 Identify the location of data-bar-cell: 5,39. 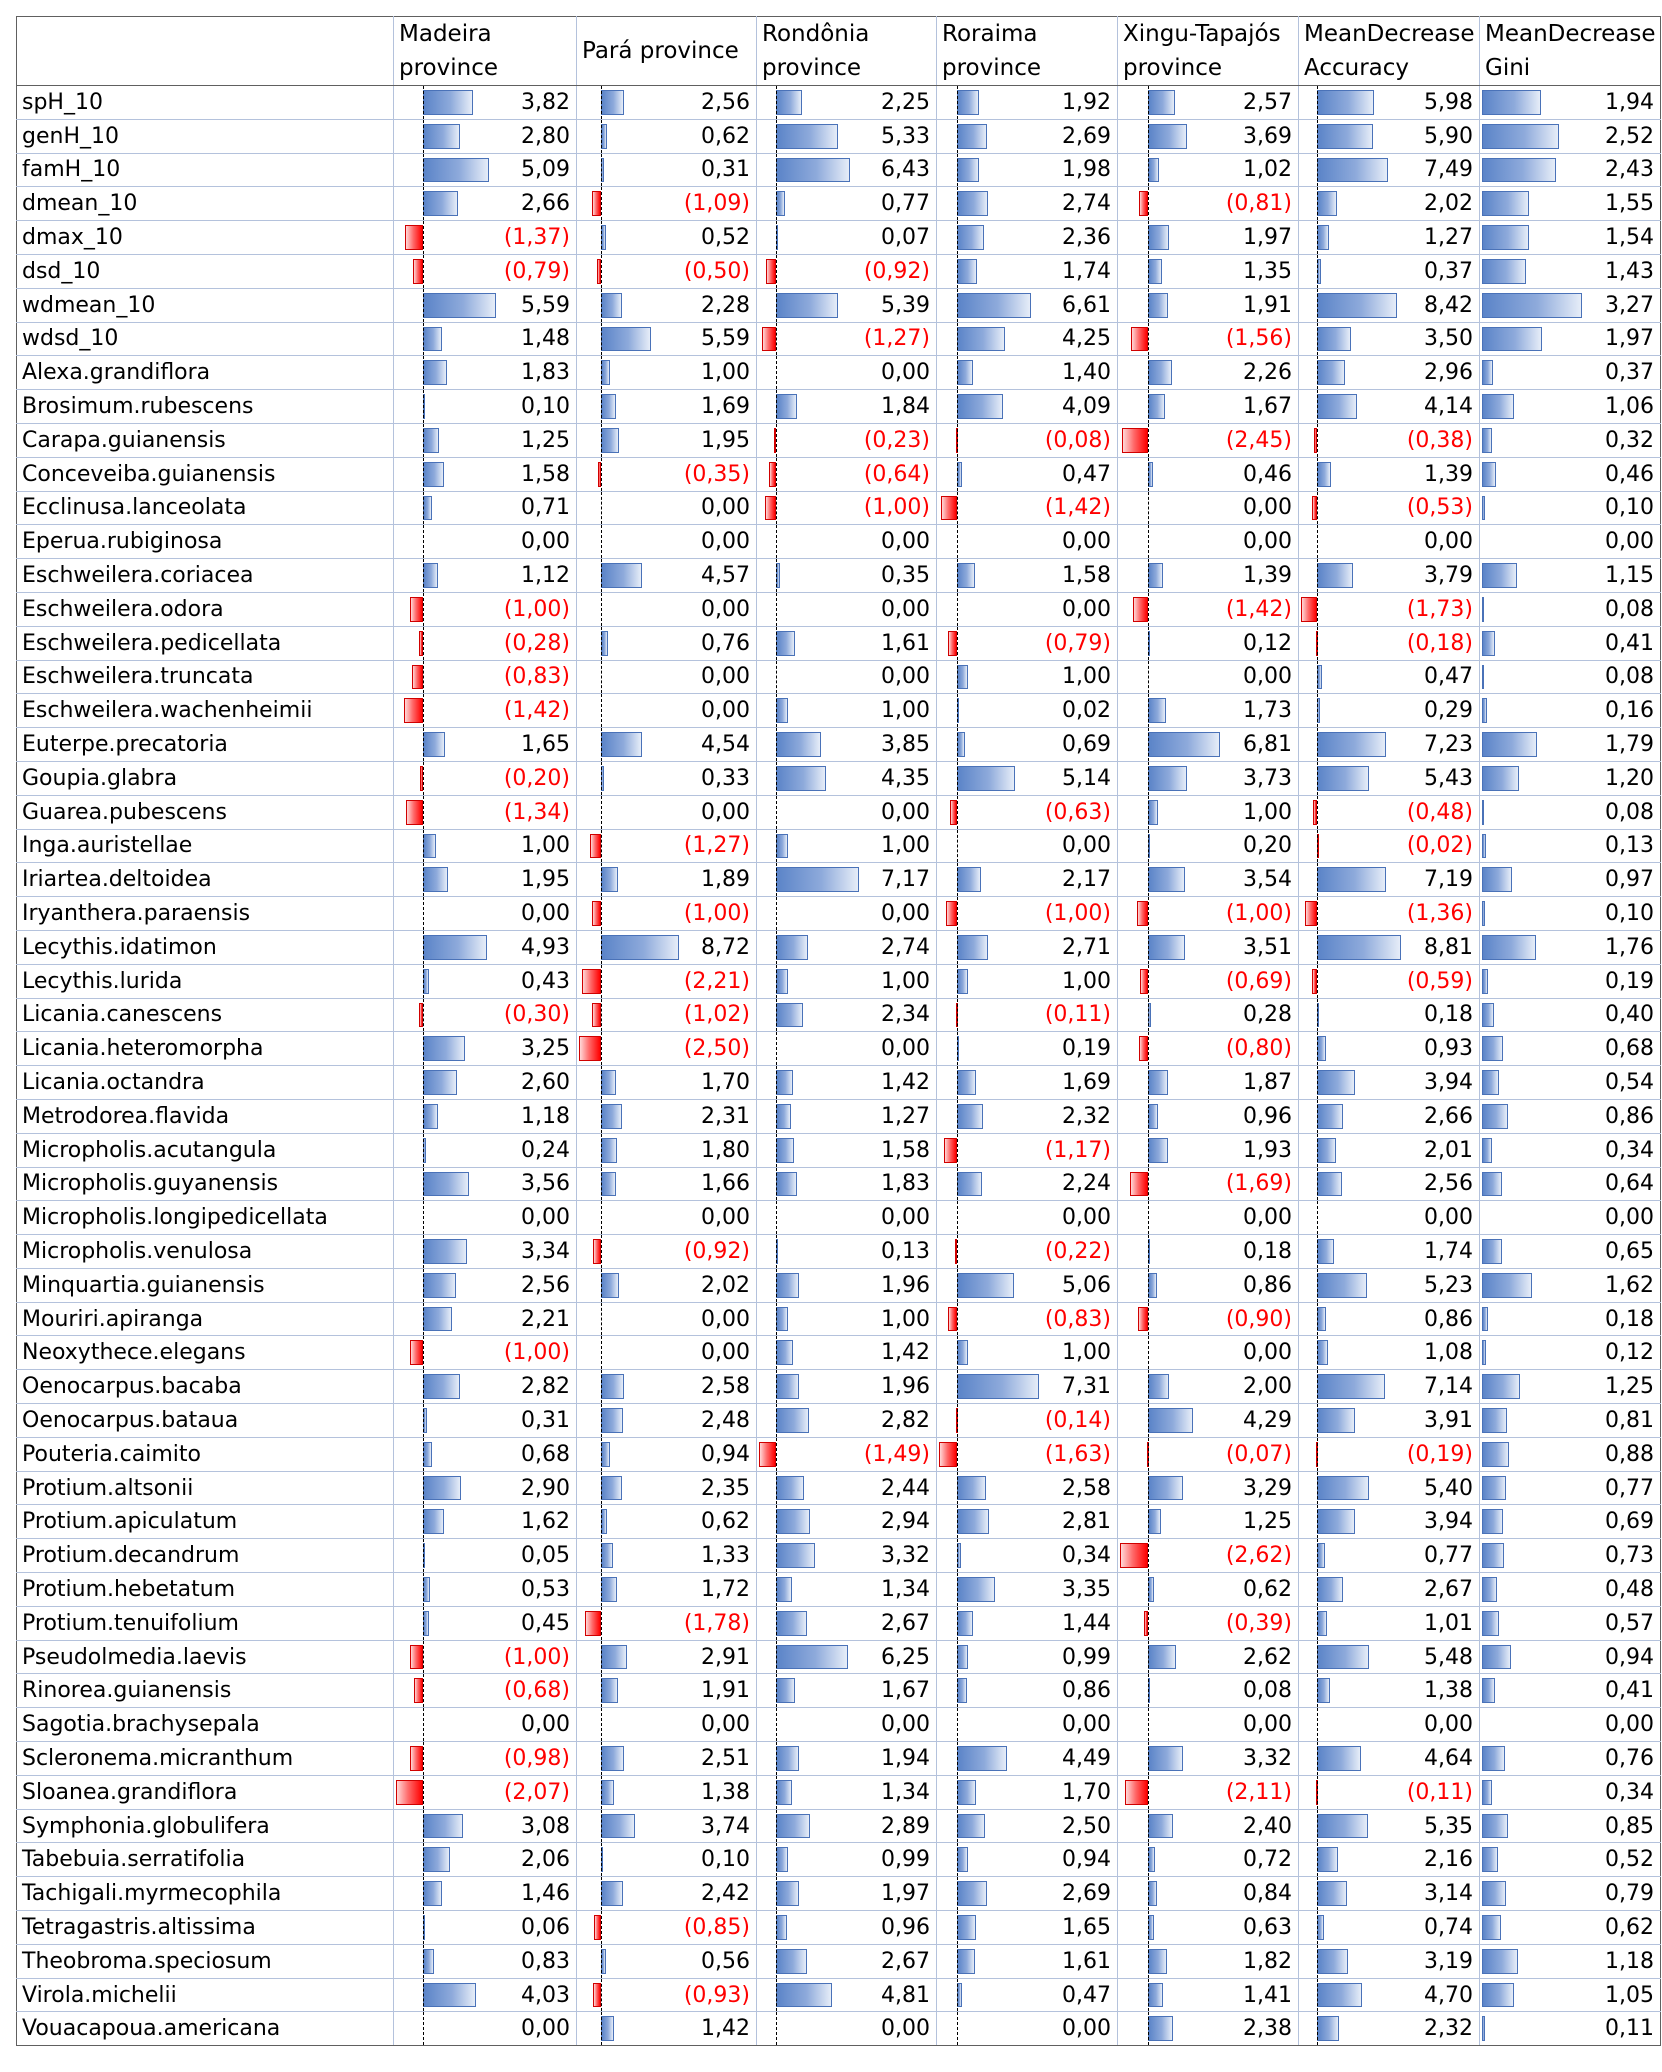
(847, 305).